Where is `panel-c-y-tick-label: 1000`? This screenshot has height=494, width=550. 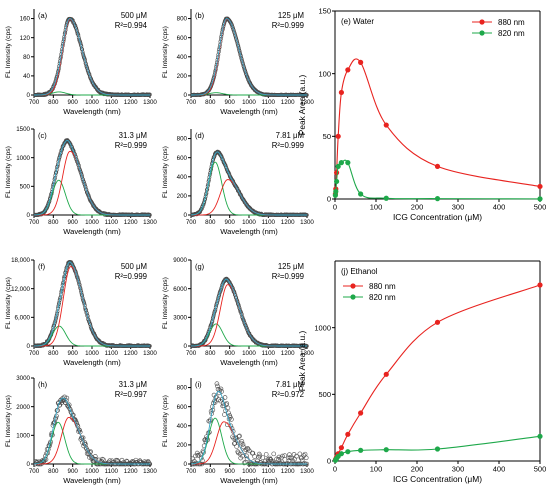
panel-c-y-tick-label: 1000 is located at coordinates (23, 158).